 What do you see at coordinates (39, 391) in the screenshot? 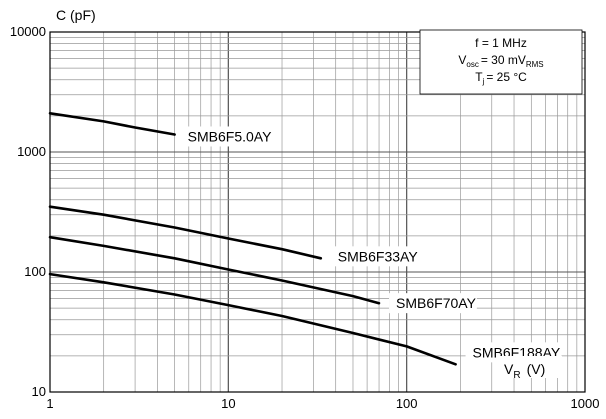
I see `y-tick-label: 10` at bounding box center [39, 391].